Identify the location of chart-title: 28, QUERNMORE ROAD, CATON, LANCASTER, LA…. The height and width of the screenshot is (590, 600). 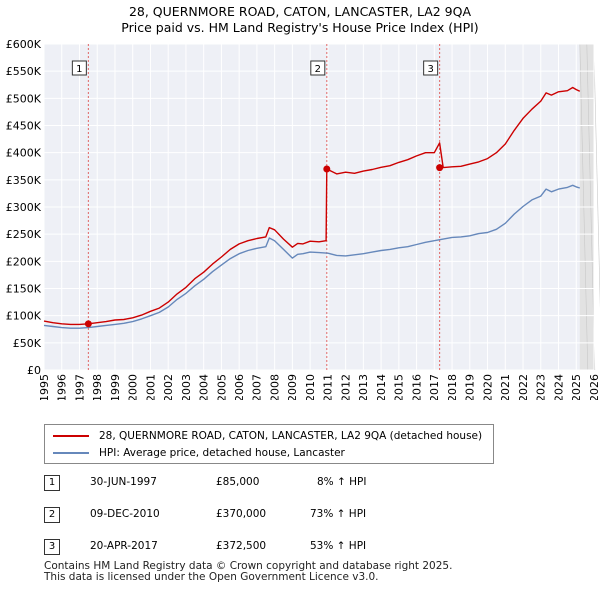
(300, 11).